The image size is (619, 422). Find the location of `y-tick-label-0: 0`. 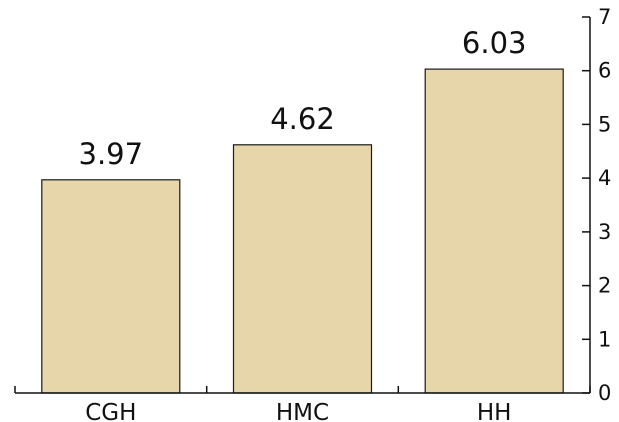

y-tick-label-0: 0 is located at coordinates (604, 393).